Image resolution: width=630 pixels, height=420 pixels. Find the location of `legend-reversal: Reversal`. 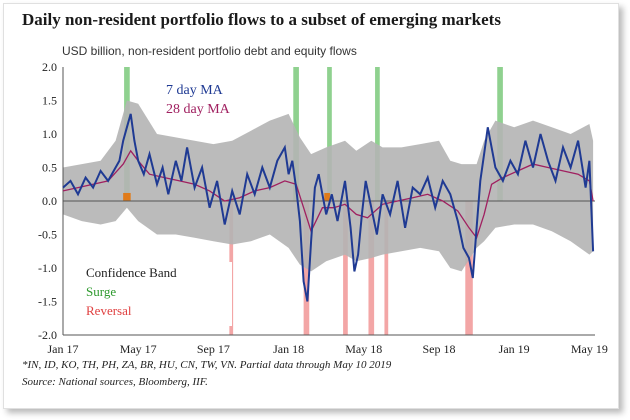

legend-reversal: Reversal is located at coordinates (109, 310).